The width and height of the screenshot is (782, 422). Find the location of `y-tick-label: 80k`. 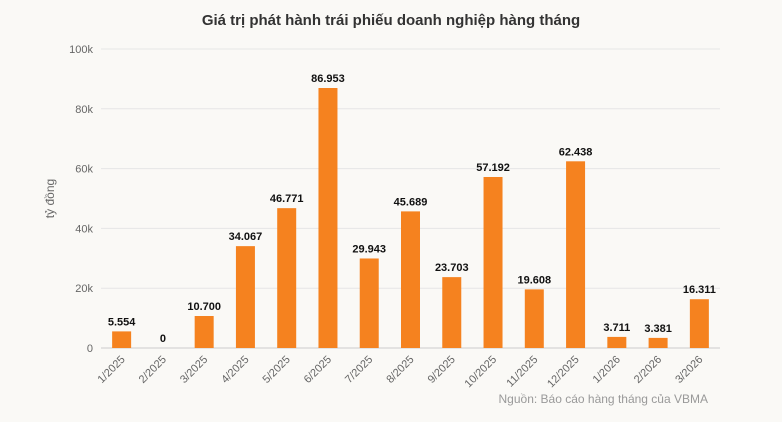

y-tick-label: 80k is located at coordinates (84, 110).